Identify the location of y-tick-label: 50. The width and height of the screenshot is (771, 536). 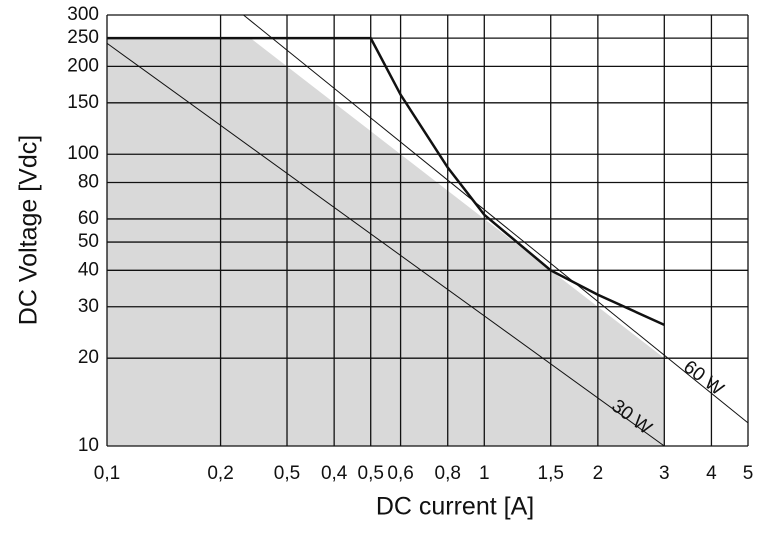
(88, 241).